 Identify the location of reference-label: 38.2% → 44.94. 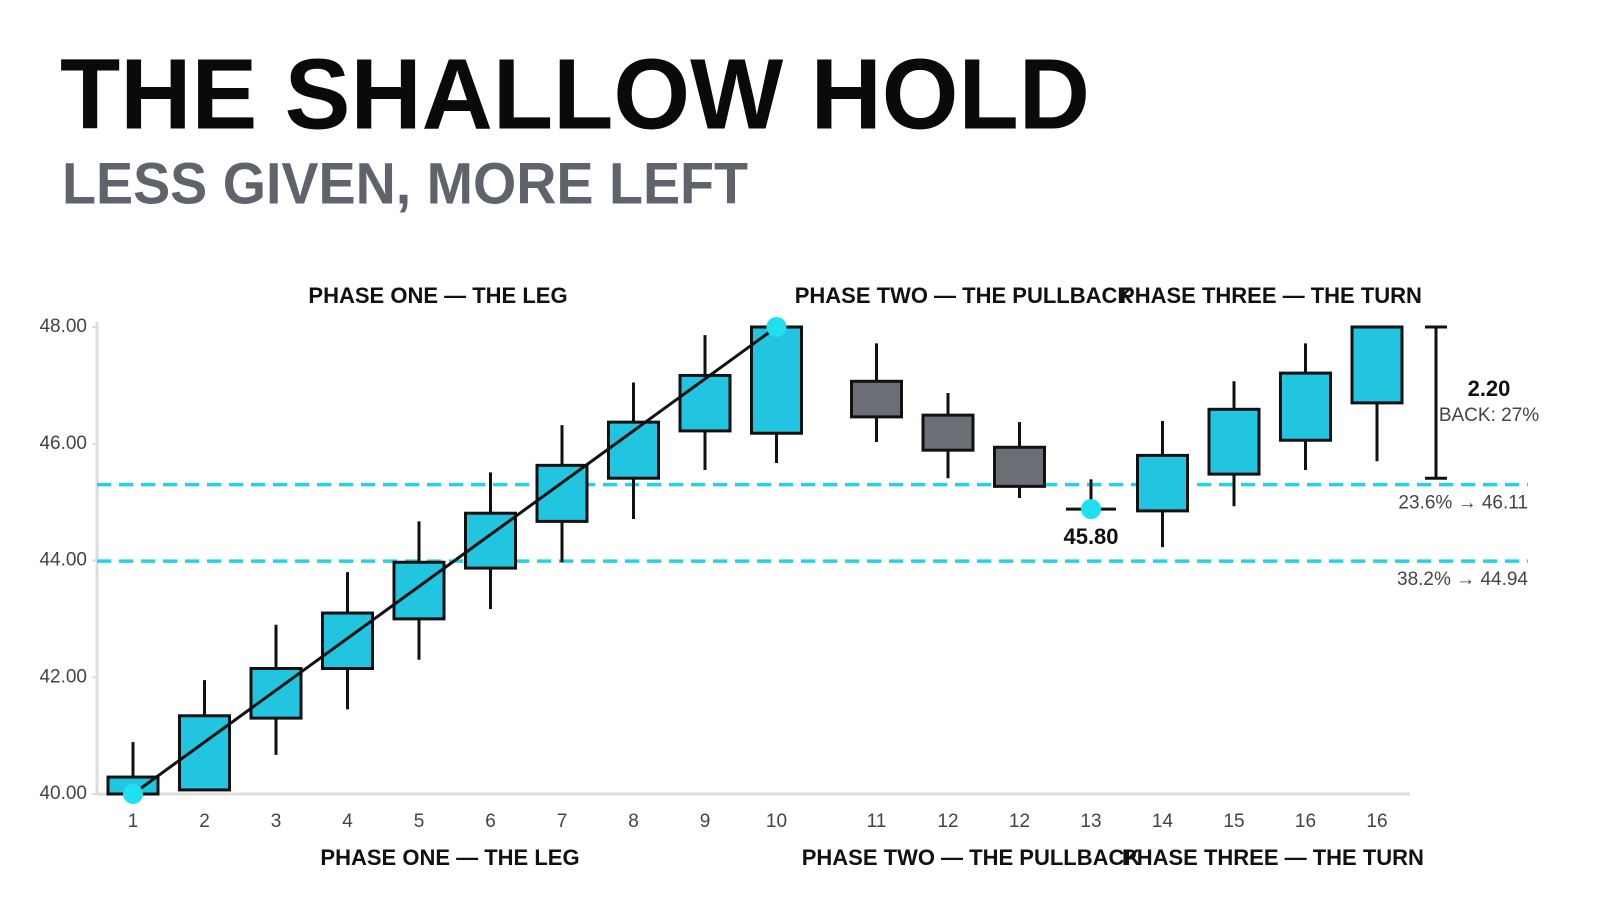
(1462, 579).